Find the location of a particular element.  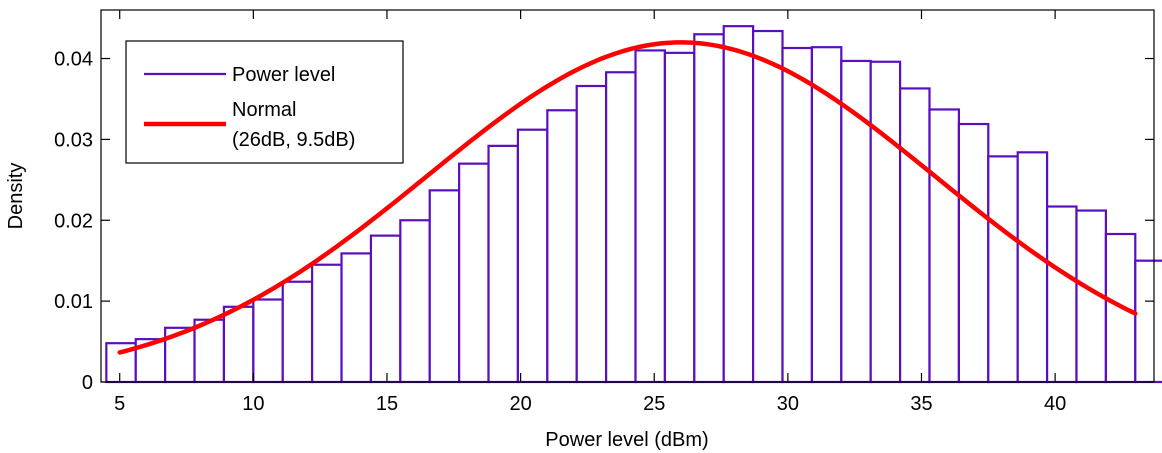

legend-power-level-label: Power level is located at coordinates (283, 75).